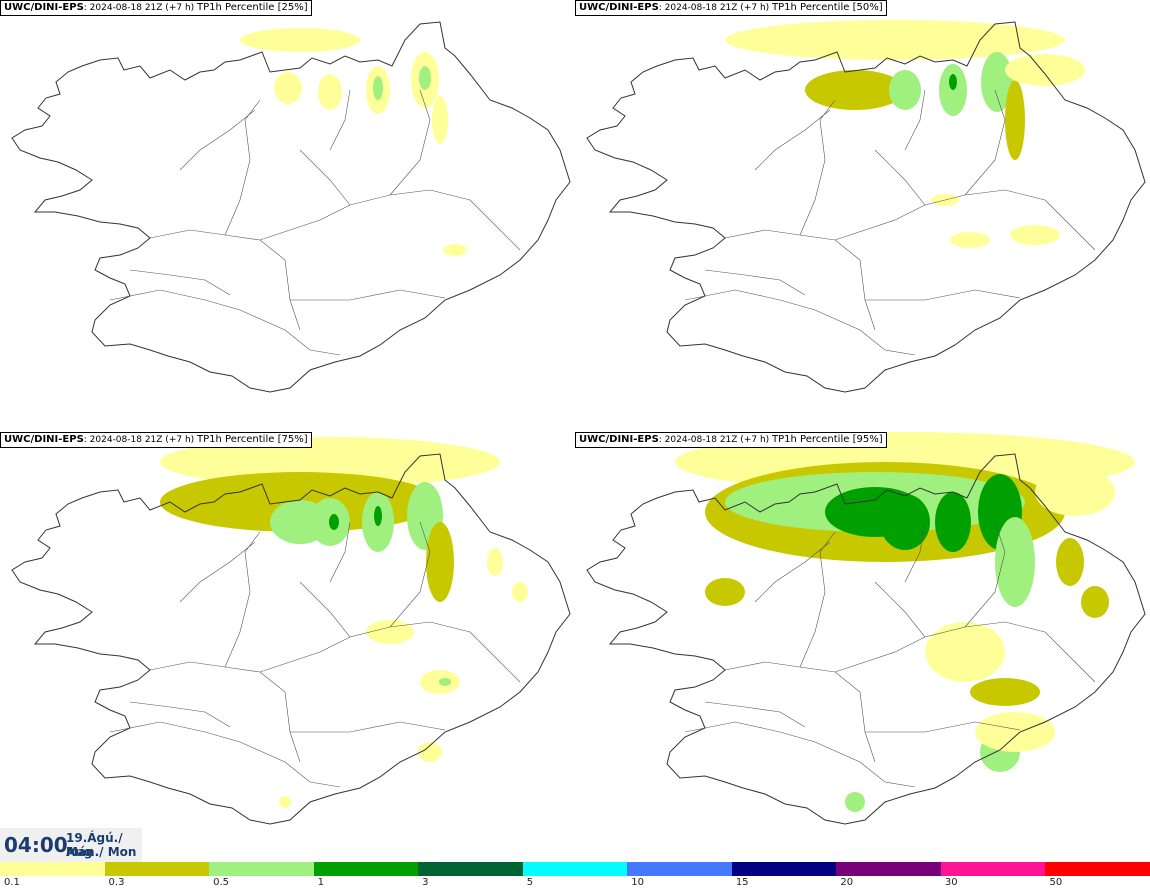  What do you see at coordinates (116, 882) in the screenshot?
I see `legend-label: 0.3` at bounding box center [116, 882].